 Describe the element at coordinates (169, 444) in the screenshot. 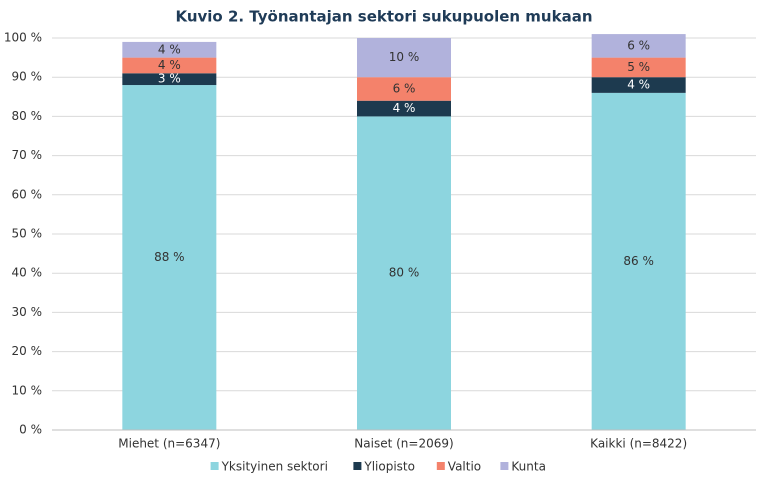

I see `x-tick-label: Miehet (n=6347)` at that location.